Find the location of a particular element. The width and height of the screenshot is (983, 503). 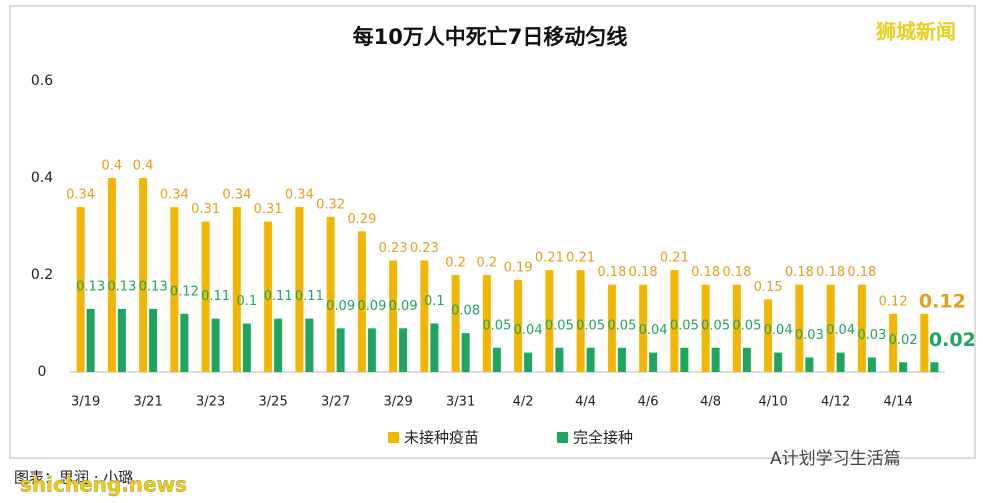

x-tick-label: 4/4 is located at coordinates (585, 402).